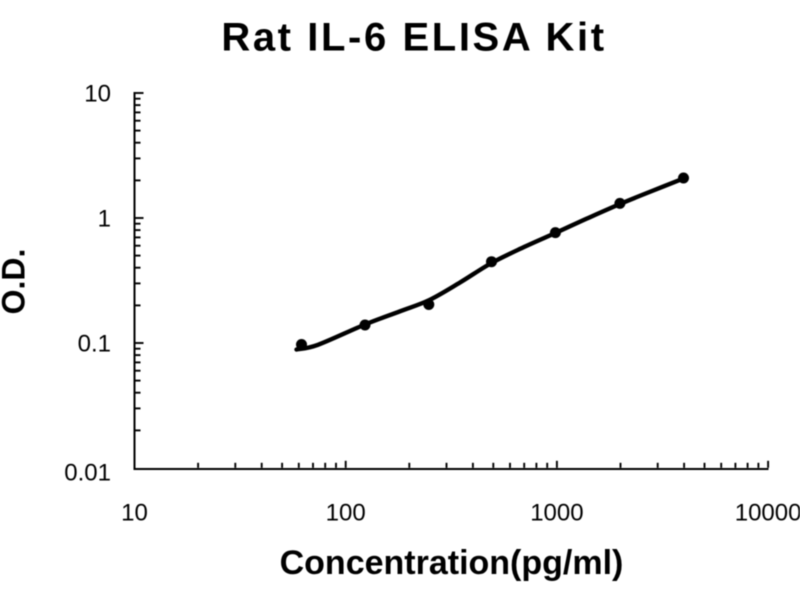 This screenshot has width=800, height=600. Describe the element at coordinates (94, 344) in the screenshot. I see `svg-text: 0.1` at that location.